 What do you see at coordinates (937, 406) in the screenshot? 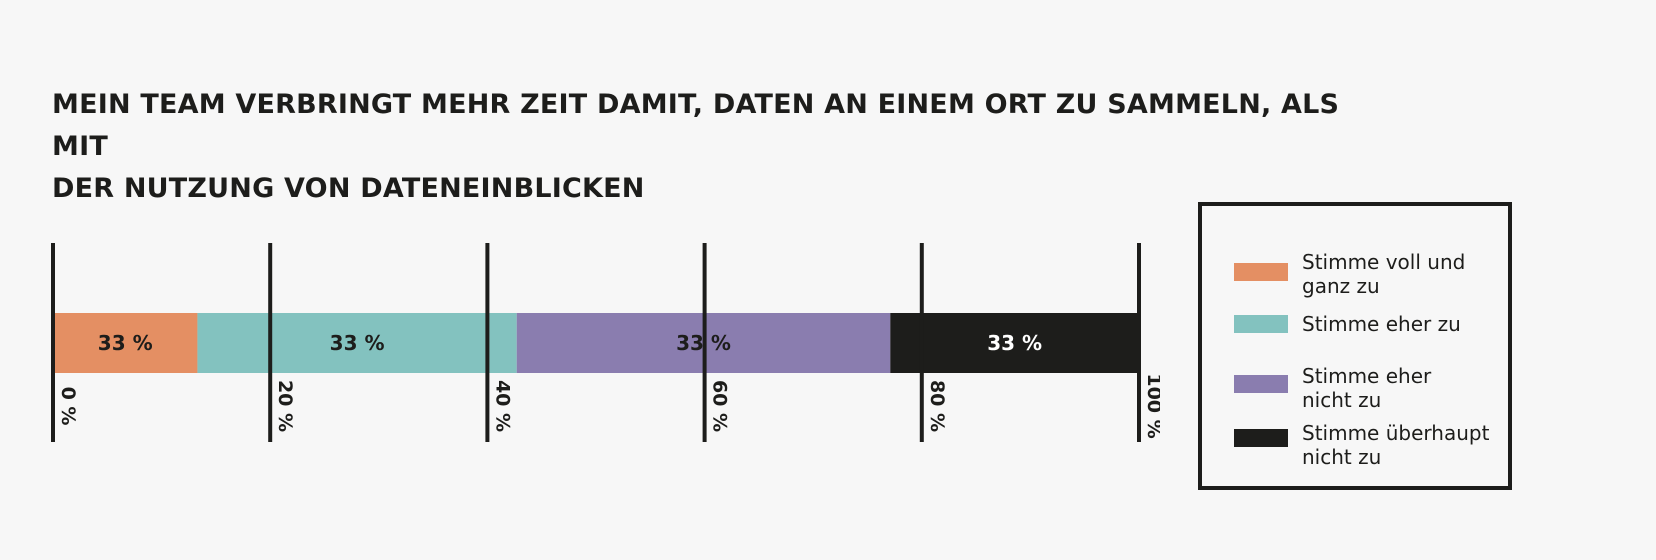
I see `axis-tick-label: 80 %` at bounding box center [937, 406].